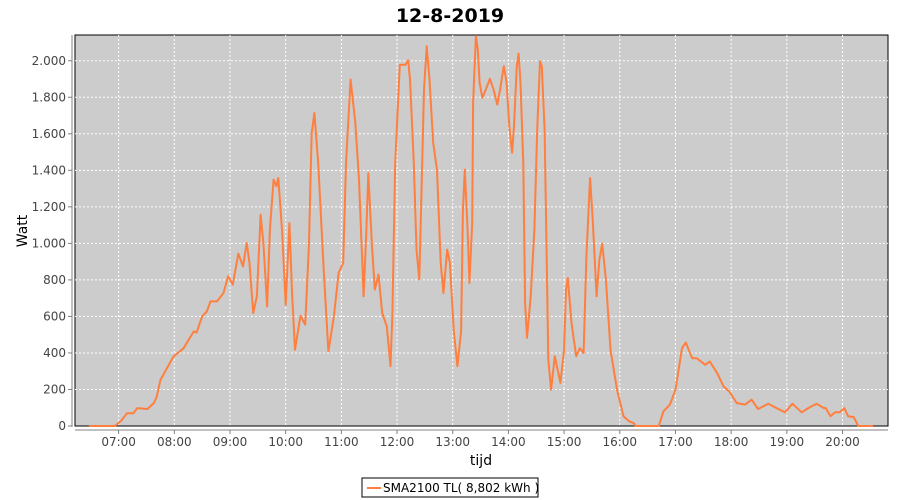 The image size is (900, 500). What do you see at coordinates (49, 170) in the screenshot?
I see `y-tick-label: 1.400` at bounding box center [49, 170].